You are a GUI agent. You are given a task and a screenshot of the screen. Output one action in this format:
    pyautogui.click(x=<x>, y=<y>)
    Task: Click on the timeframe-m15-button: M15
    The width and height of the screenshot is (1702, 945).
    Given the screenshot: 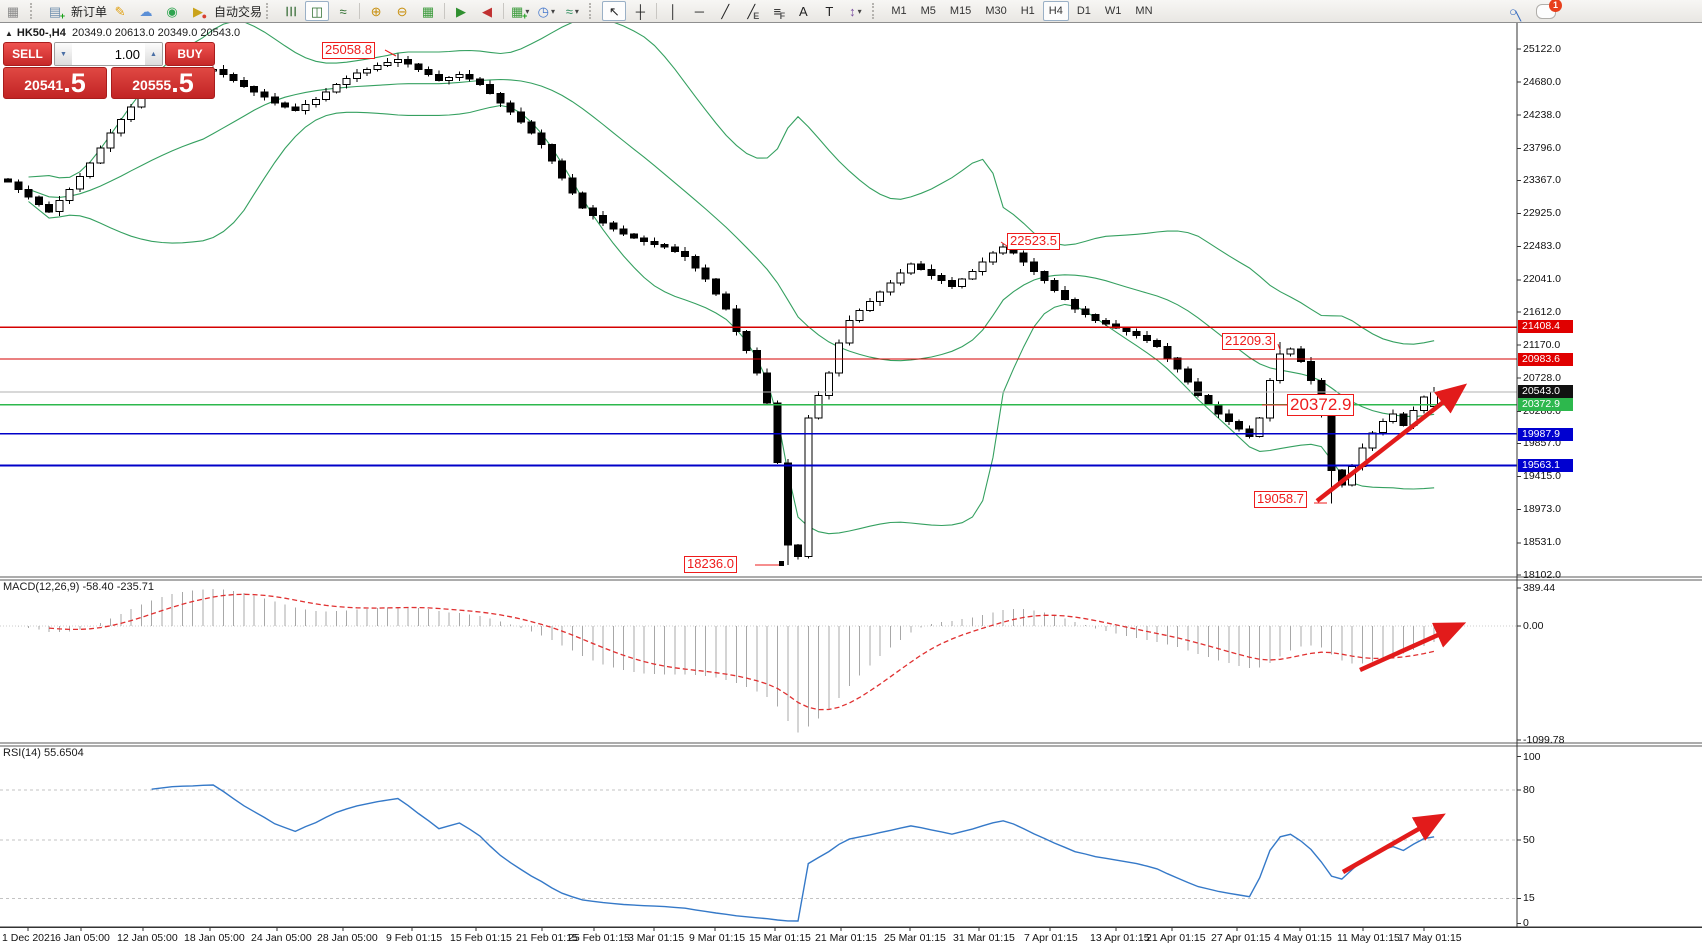 What is the action you would take?
    pyautogui.click(x=960, y=11)
    